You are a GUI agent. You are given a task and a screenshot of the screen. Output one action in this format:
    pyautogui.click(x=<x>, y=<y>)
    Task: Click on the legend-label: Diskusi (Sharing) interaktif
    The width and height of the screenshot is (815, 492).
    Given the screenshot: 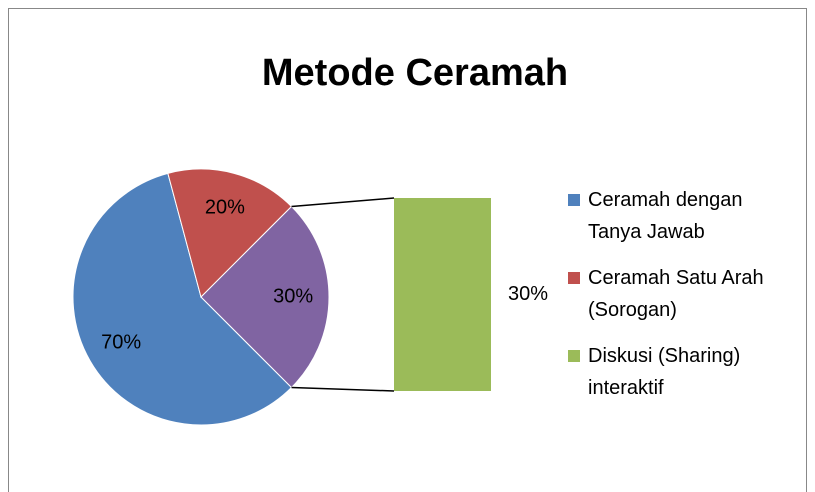 What is the action you would take?
    pyautogui.click(x=664, y=372)
    